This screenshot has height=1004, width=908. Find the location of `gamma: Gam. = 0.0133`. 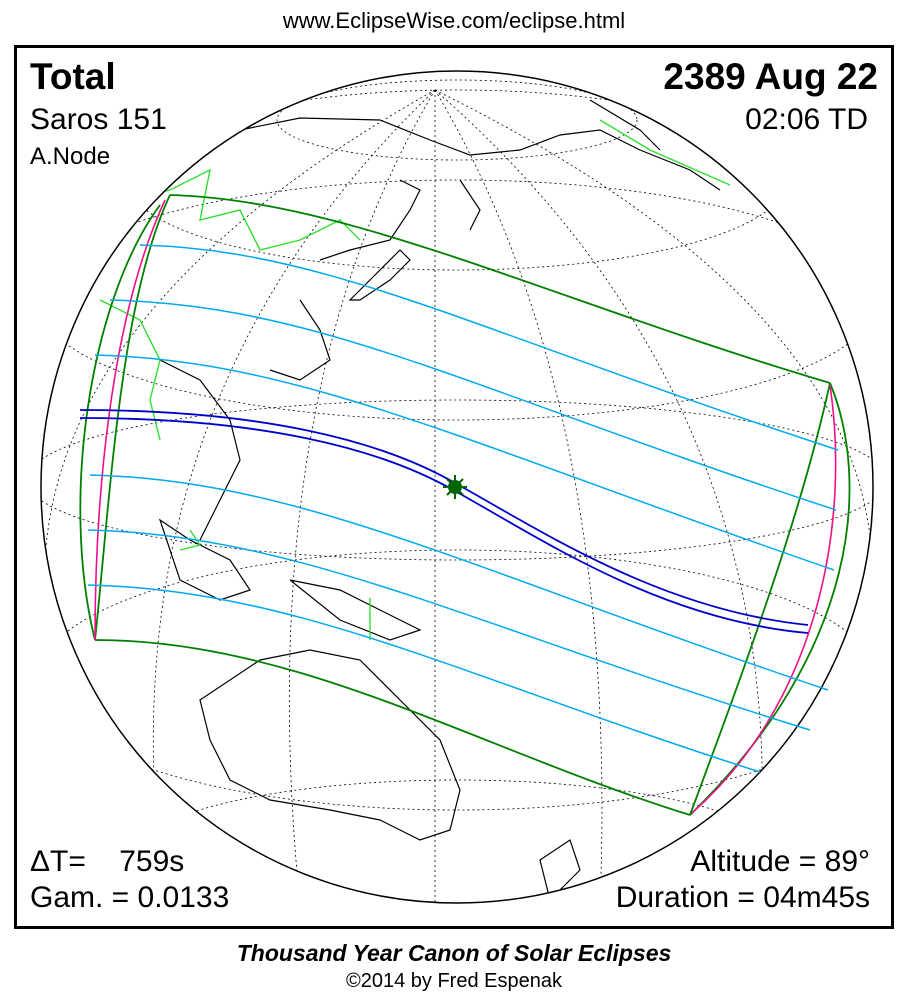

gamma: Gam. = 0.0133 is located at coordinates (130, 897).